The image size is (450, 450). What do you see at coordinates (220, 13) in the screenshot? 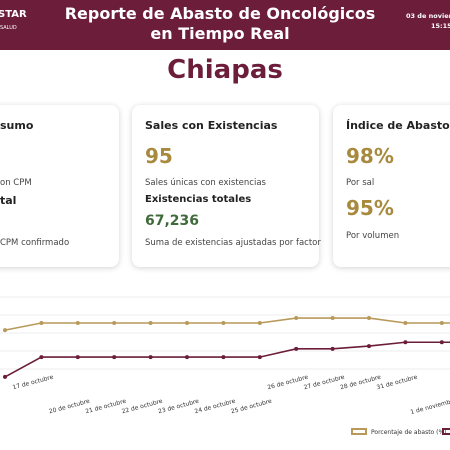
I see `title: Reporte de Abasto de Oncológicos` at bounding box center [220, 13].